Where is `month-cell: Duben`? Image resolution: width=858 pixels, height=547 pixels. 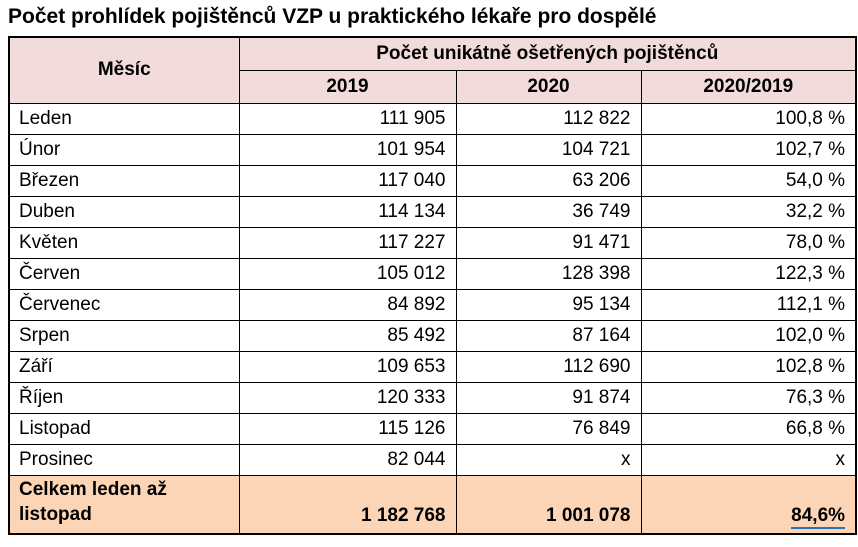
month-cell: Duben is located at coordinates (124, 211).